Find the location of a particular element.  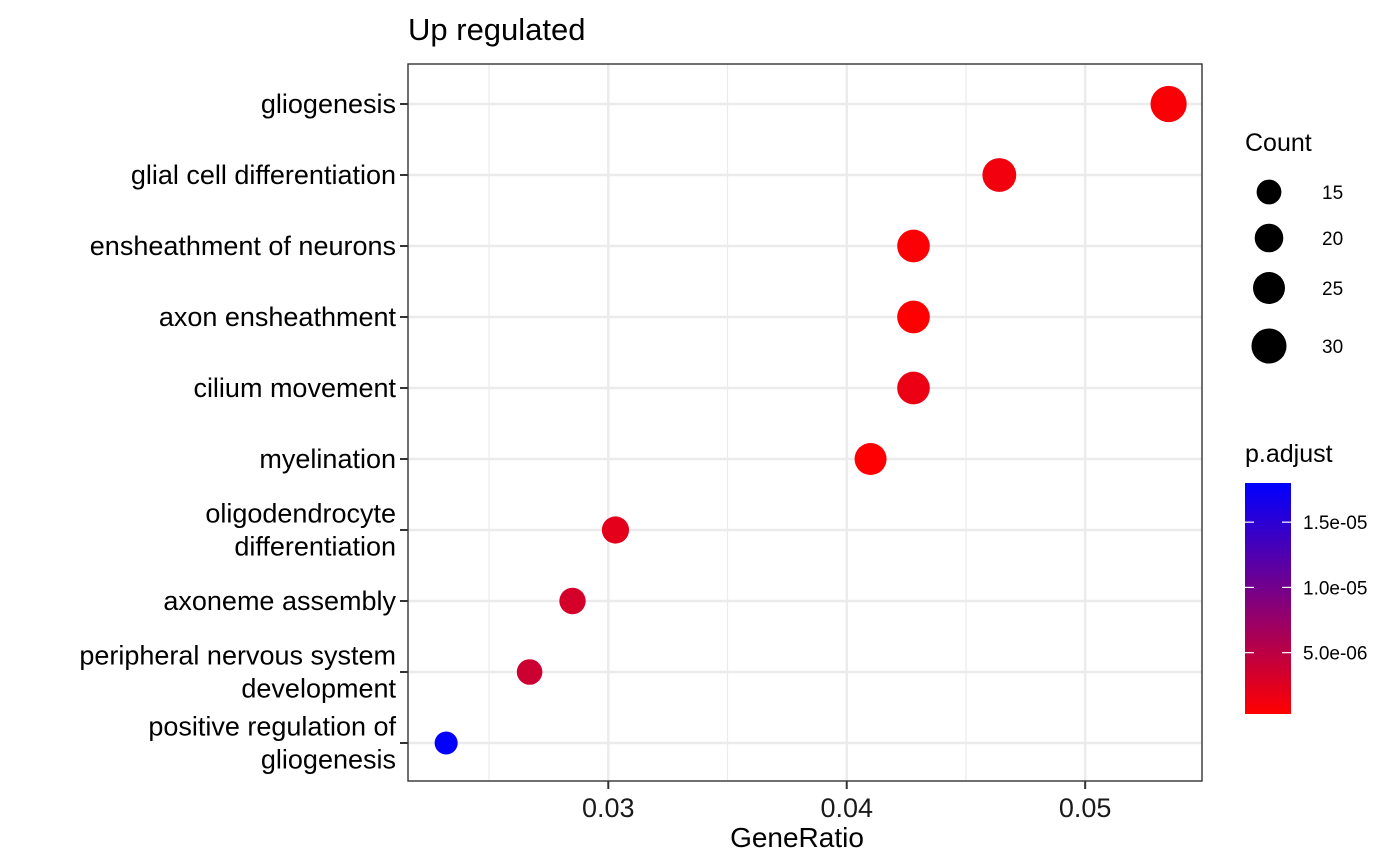

x-tick-label: 0.05 is located at coordinates (1085, 808).